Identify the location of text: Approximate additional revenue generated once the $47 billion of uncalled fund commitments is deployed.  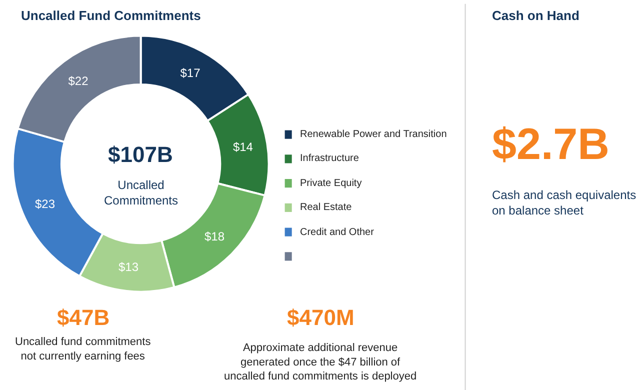
(320, 362).